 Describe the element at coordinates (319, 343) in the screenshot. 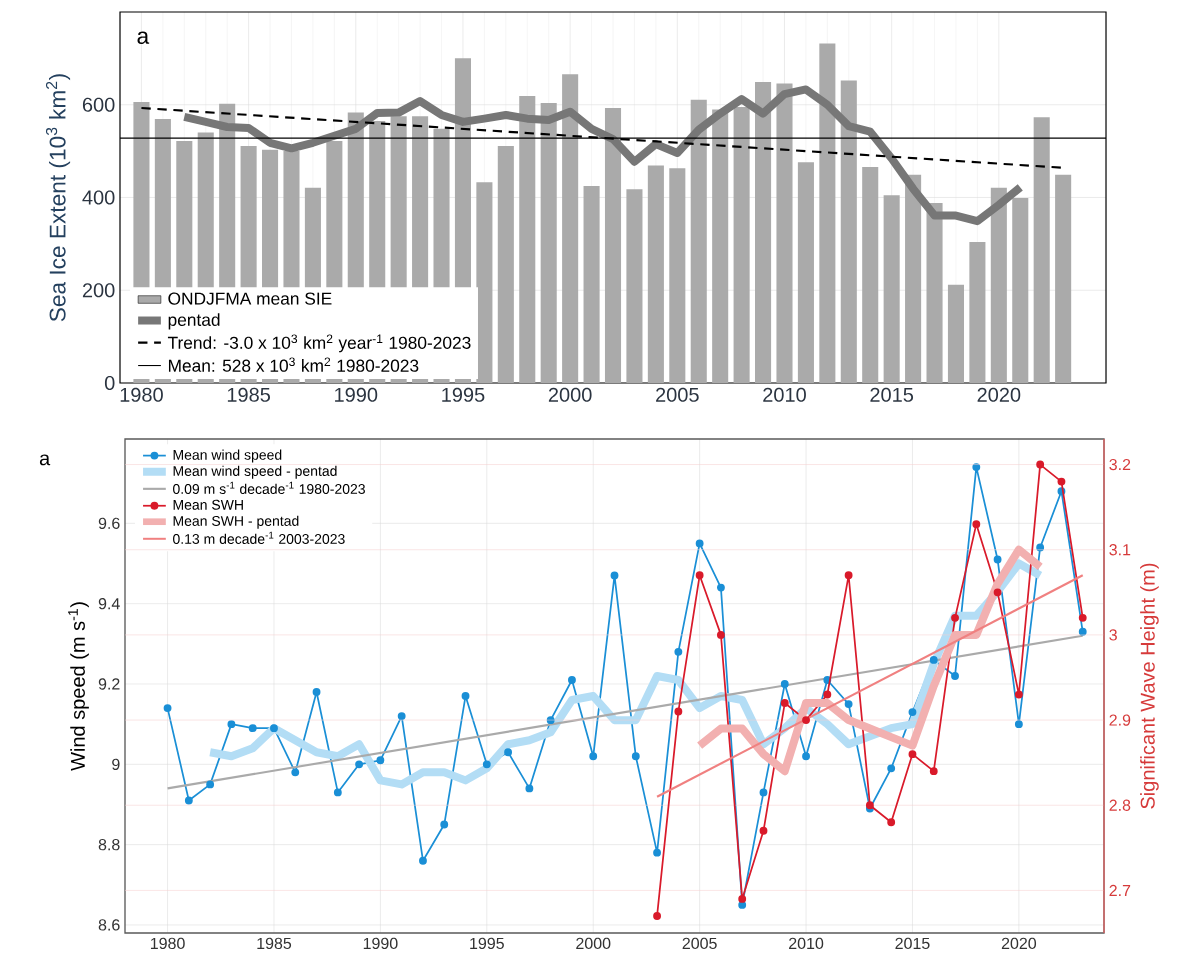

I see `legend-label: Trend: -3.0 x 10$^{3}$ km$^{2}$ year$^{-1}$ 1980-2023` at that location.